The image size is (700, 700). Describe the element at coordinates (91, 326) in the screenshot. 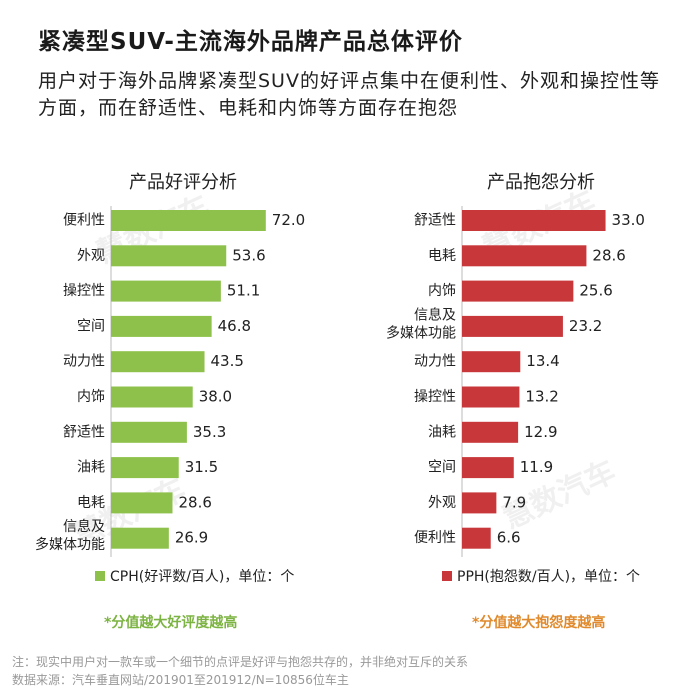

I see `chart-0-category-label: 空间` at that location.